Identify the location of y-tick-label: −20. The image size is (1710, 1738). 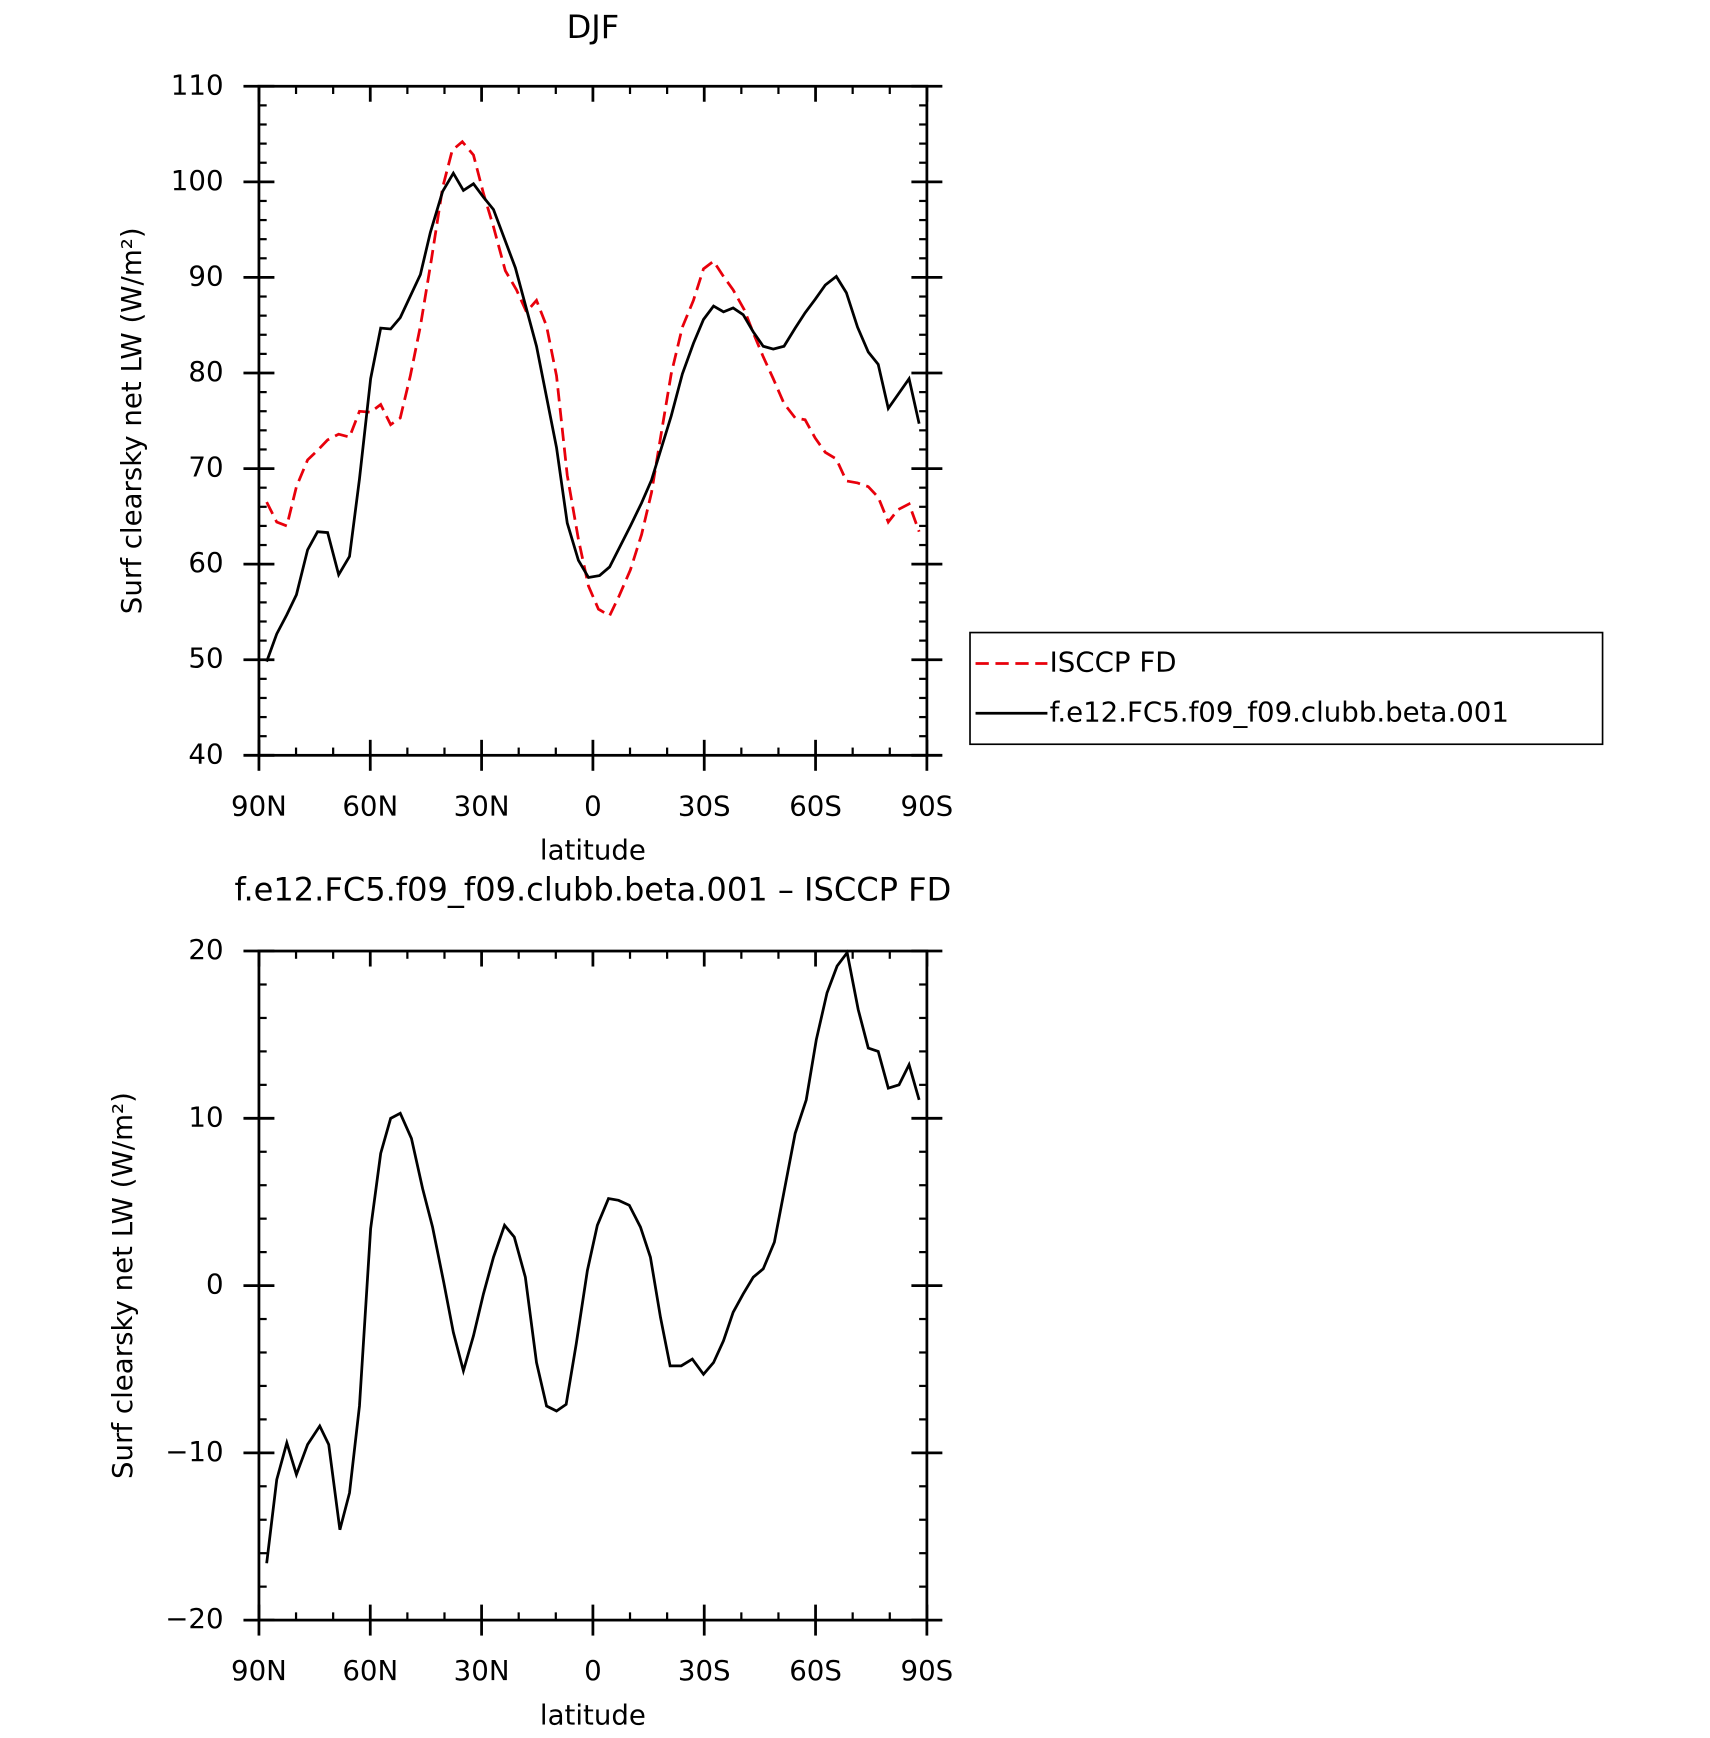
(194, 1618).